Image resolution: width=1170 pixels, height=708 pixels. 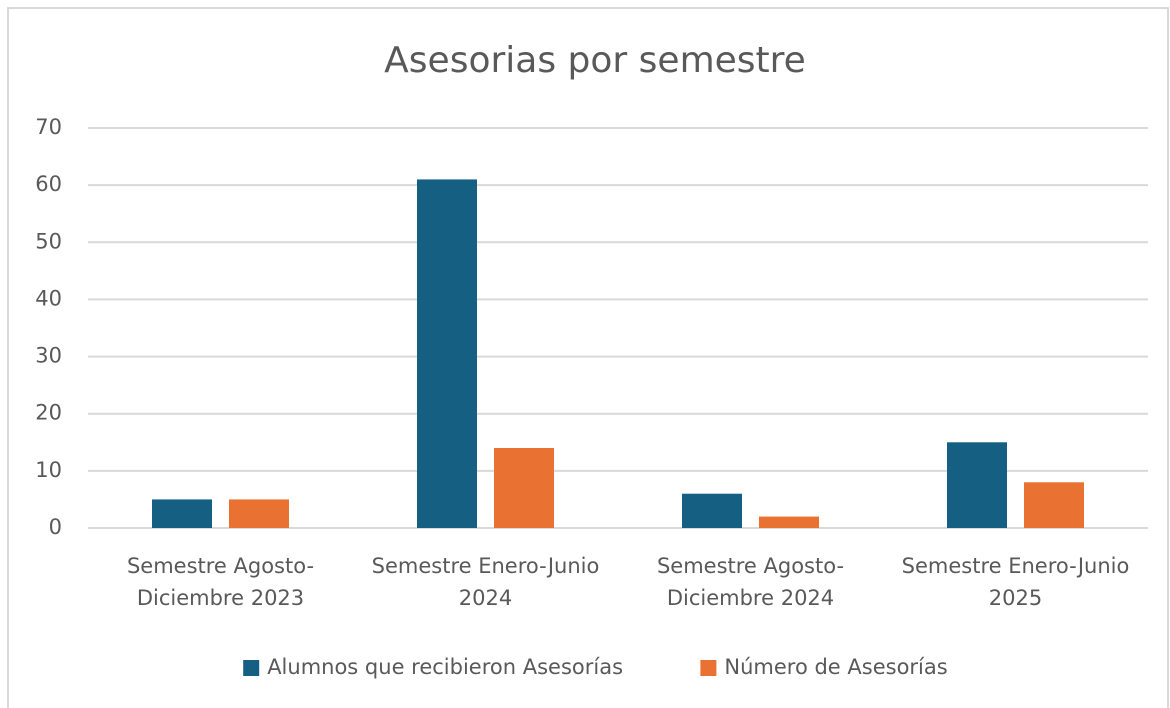 I want to click on chart-title: Asesorias por semestre, so click(x=595, y=60).